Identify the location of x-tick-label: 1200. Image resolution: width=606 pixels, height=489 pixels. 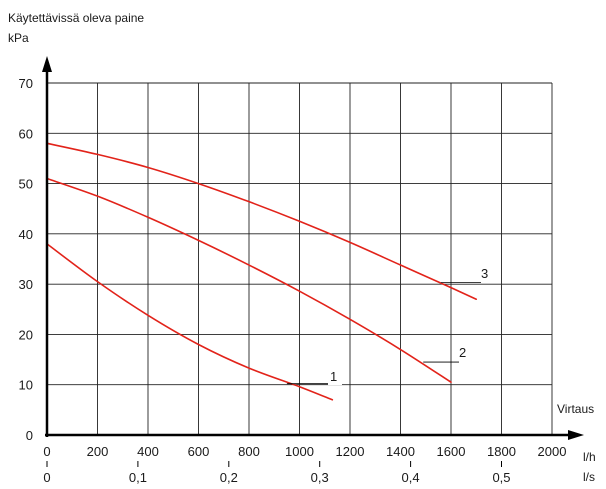
(350, 451).